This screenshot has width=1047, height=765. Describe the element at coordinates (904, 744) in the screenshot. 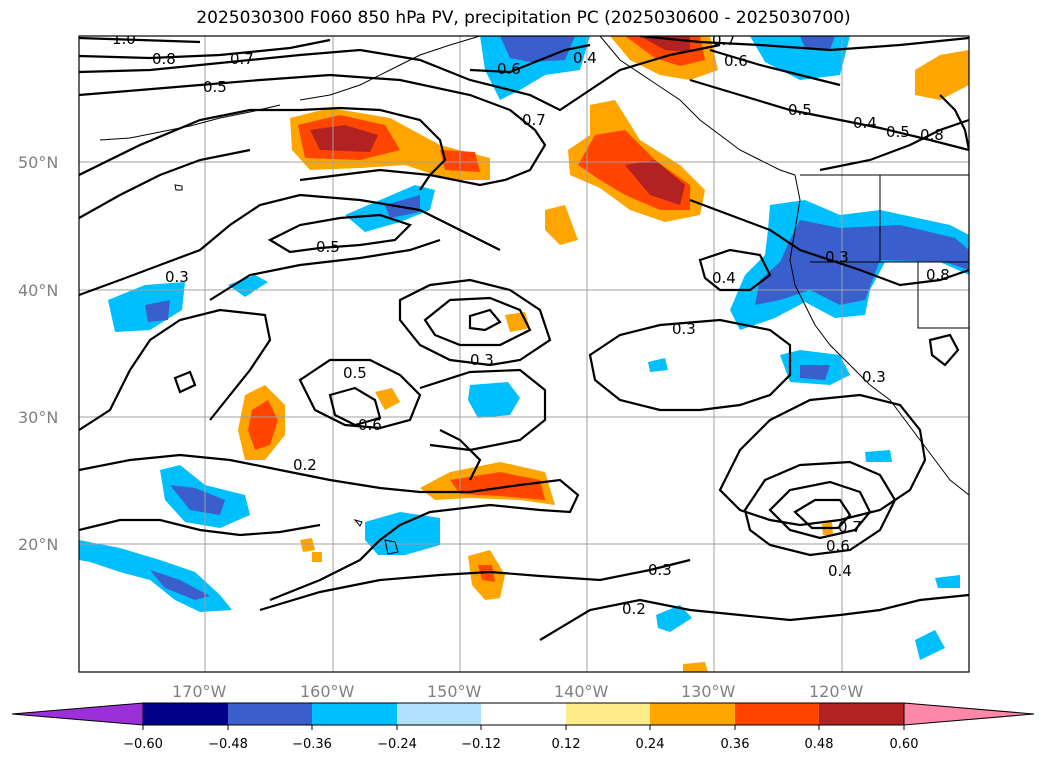

I see `colorbar-label: 0.60` at that location.